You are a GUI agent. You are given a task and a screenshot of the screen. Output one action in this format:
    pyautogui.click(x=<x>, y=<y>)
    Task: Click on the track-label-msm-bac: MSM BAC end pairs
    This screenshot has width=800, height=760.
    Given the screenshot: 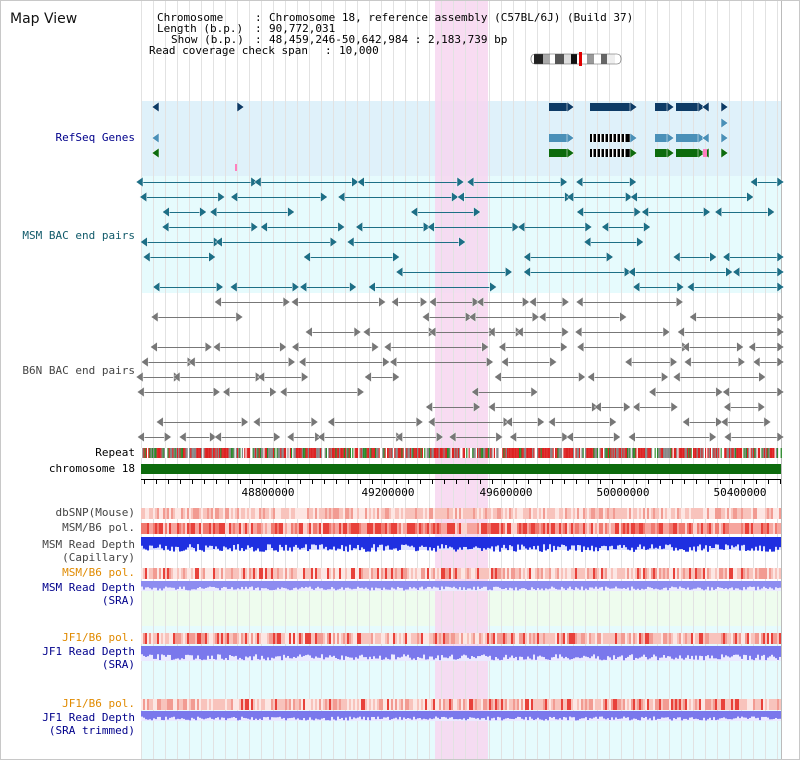 What is the action you would take?
    pyautogui.click(x=78, y=235)
    